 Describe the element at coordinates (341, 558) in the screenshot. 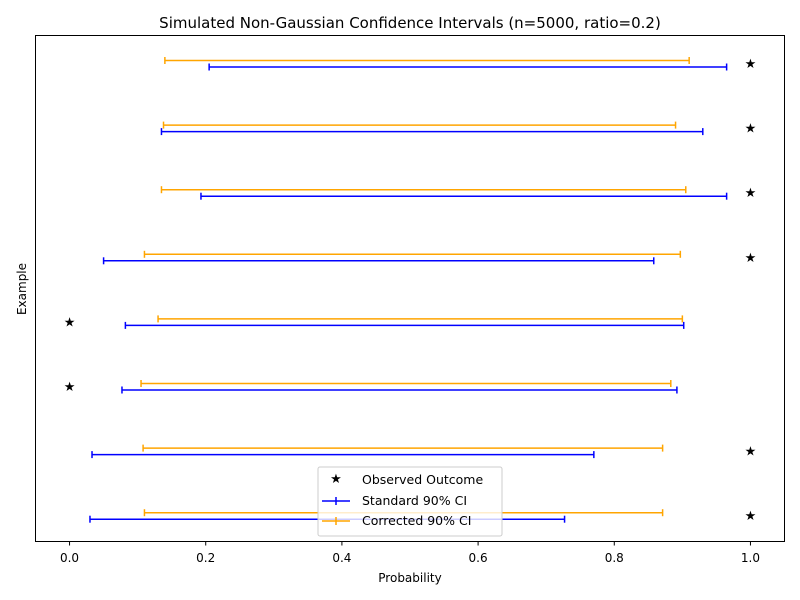

I see `x-tick-label: 0.4` at that location.